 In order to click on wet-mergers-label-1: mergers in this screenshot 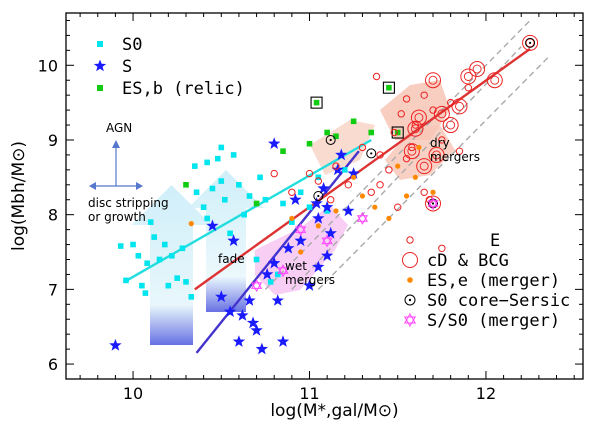, I will do `click(310, 280)`.